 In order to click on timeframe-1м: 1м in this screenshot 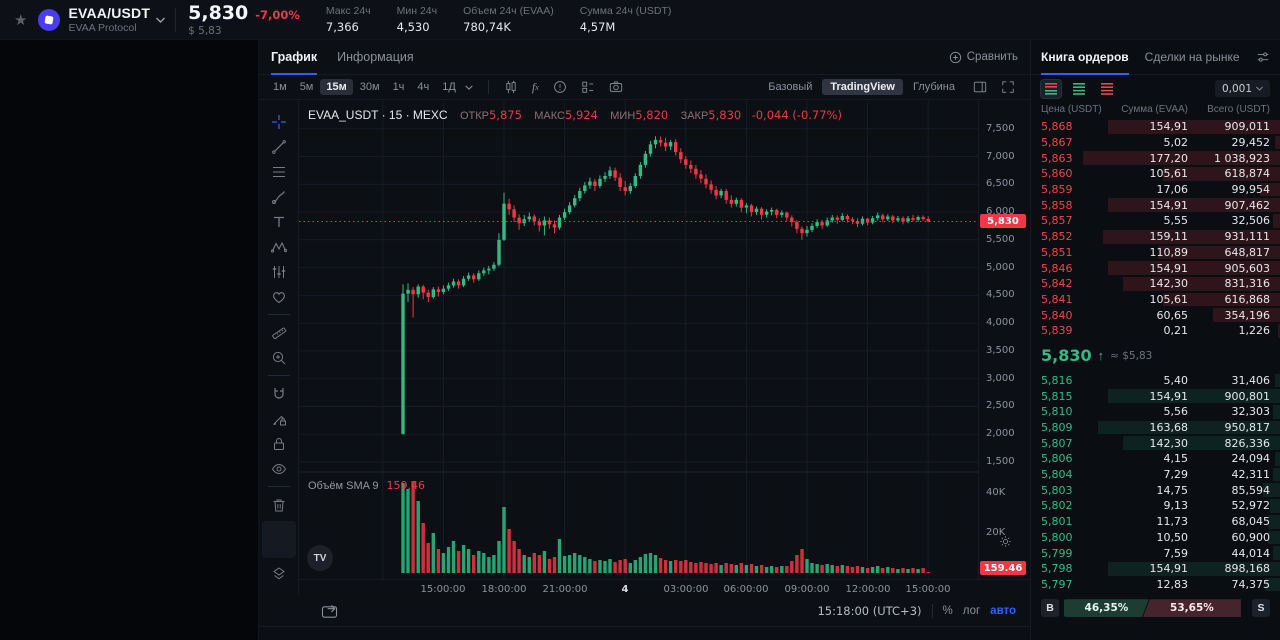, I will do `click(280, 87)`.